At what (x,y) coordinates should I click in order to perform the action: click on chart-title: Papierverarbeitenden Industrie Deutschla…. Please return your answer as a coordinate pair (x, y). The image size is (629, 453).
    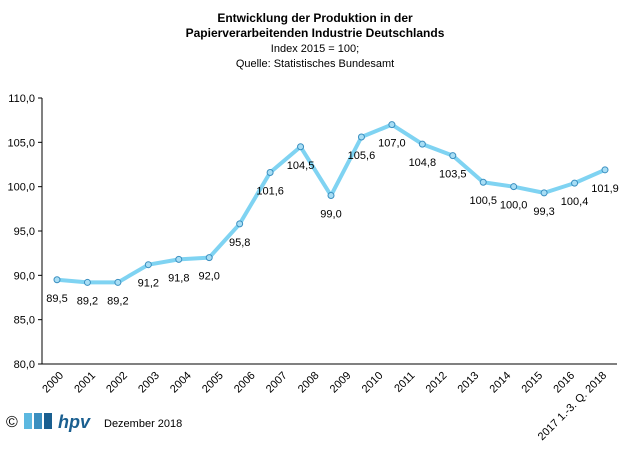
    Looking at the image, I should click on (315, 33).